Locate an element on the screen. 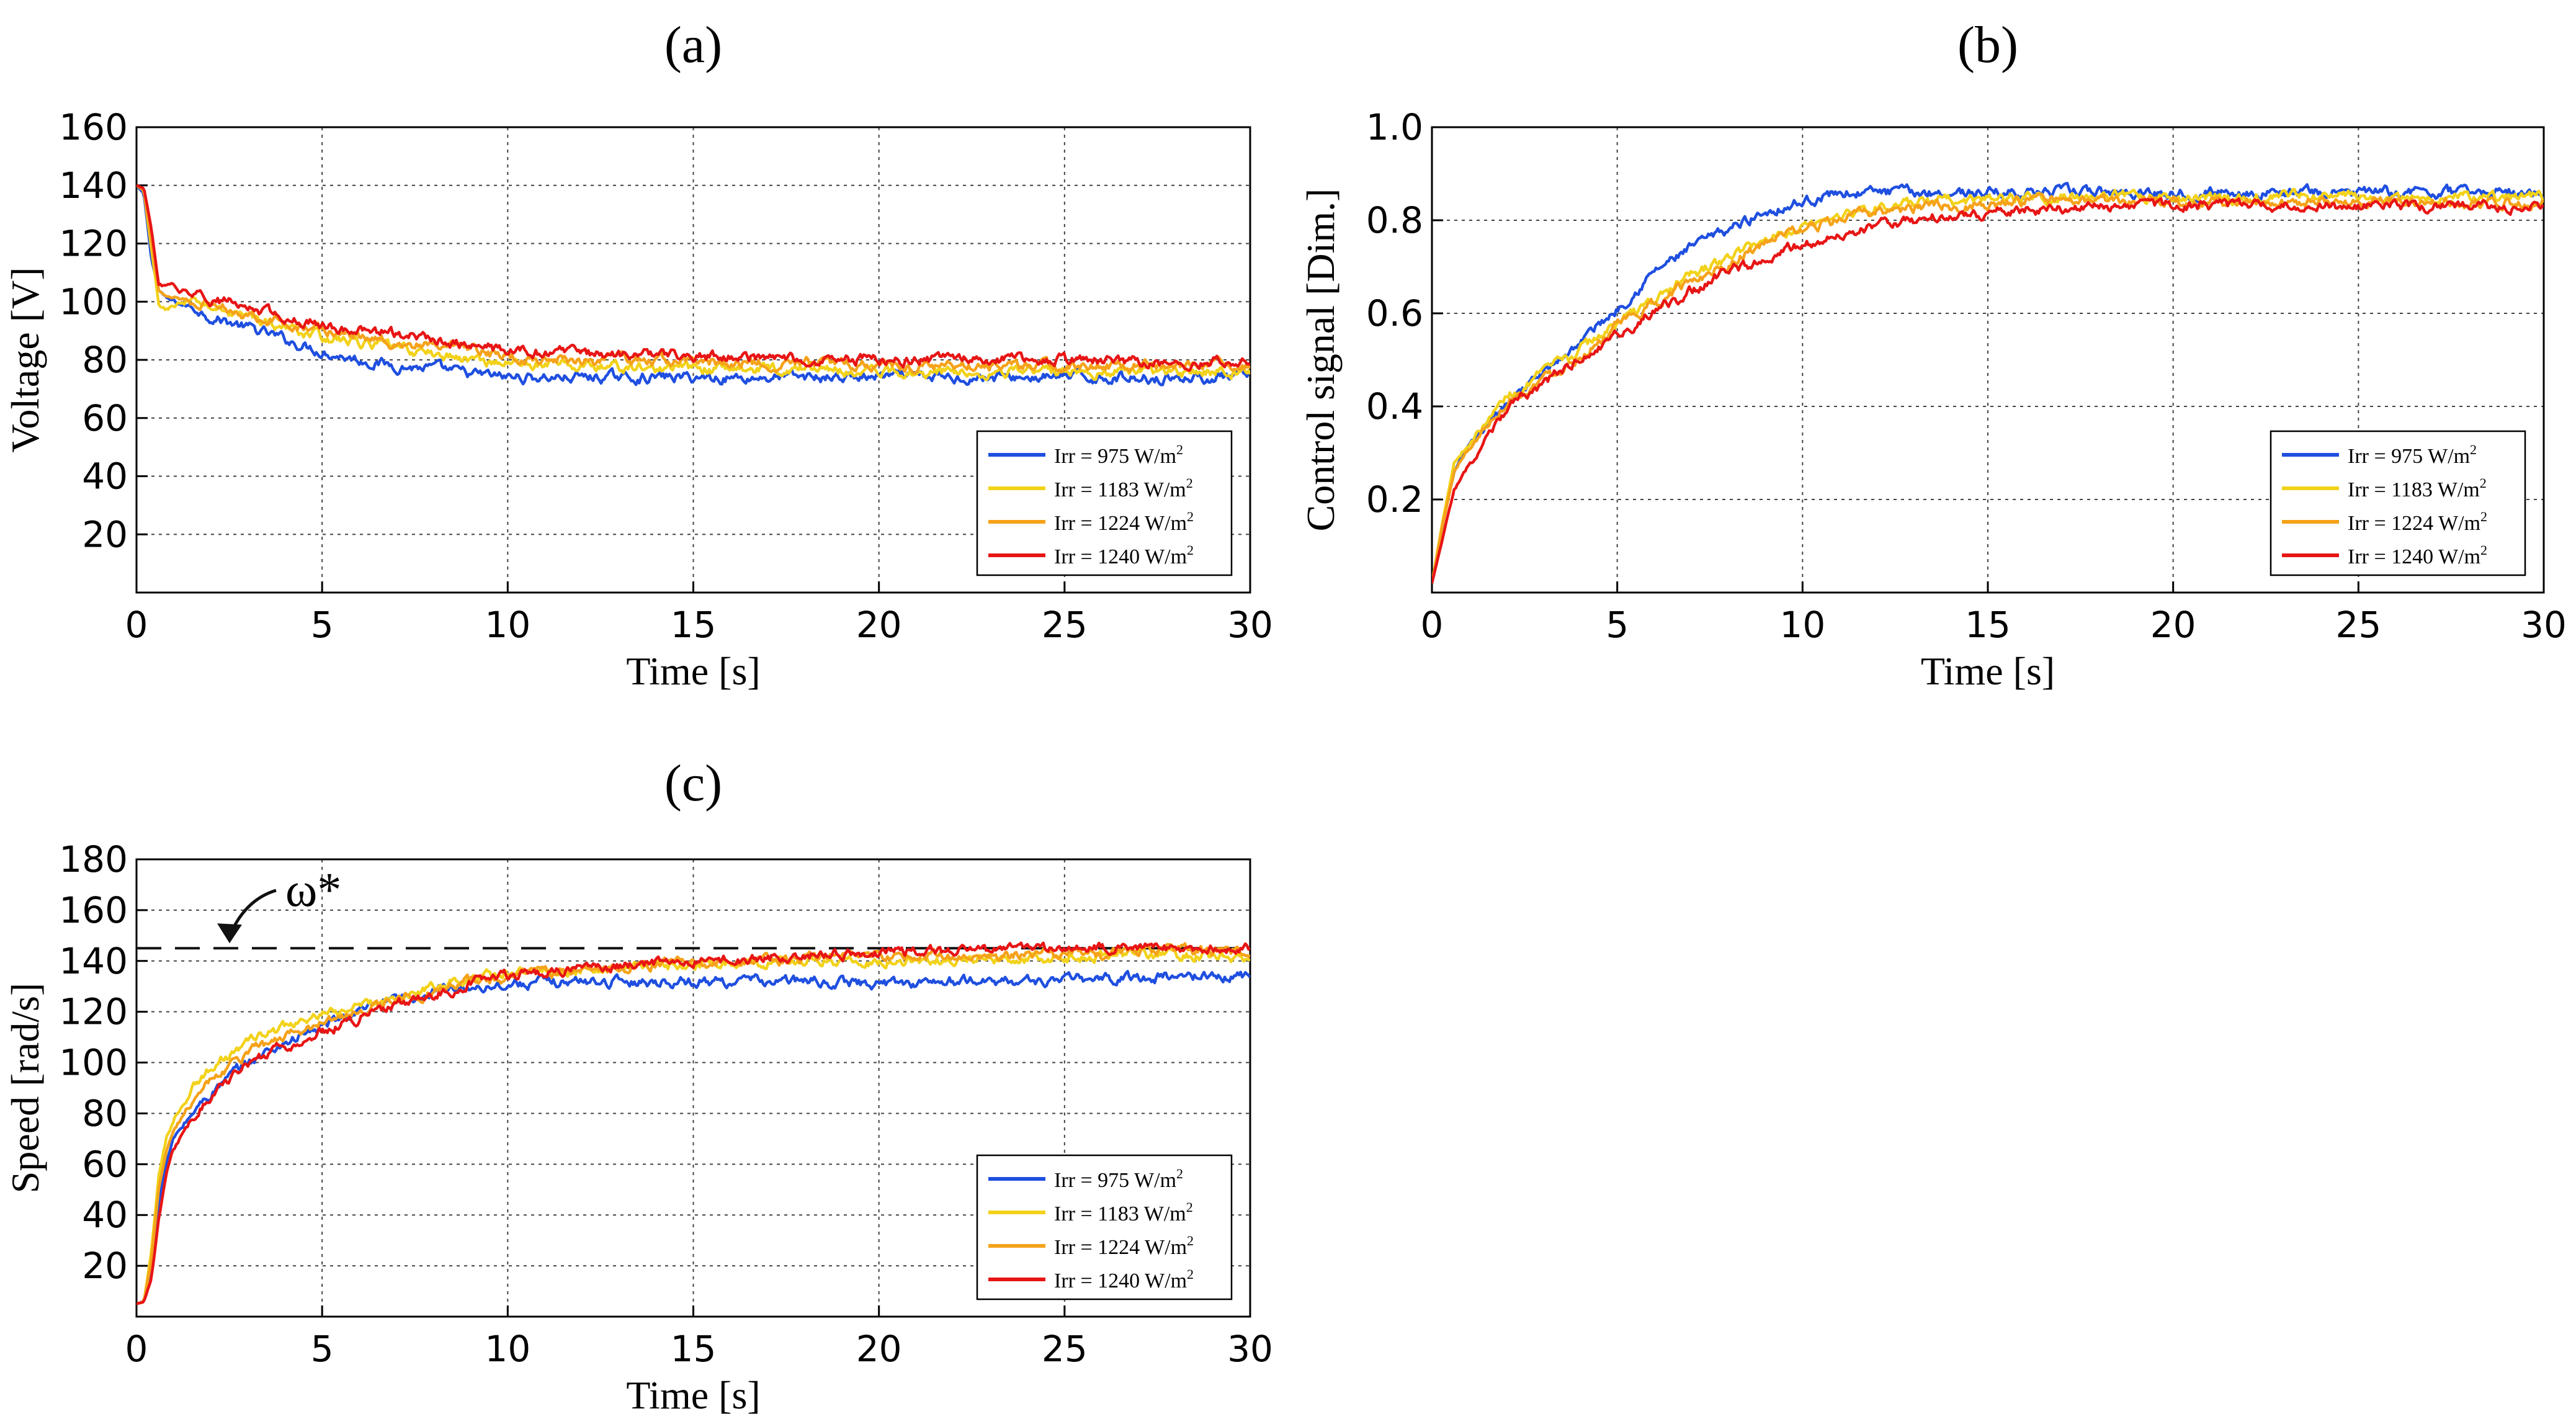  y-tick-label: 180 is located at coordinates (93, 859).